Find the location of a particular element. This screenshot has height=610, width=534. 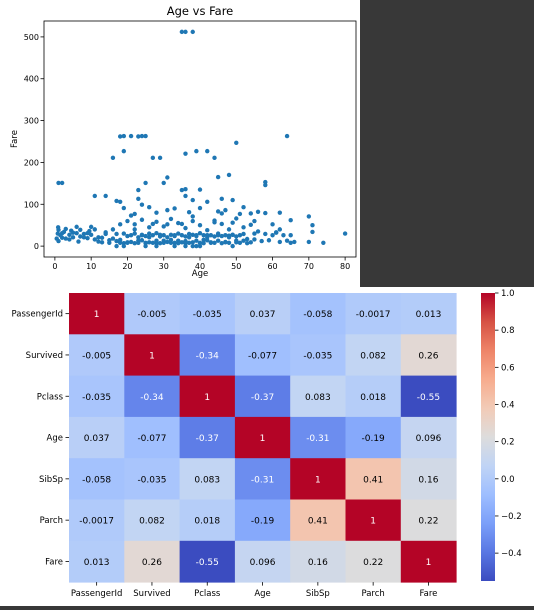

x-axis-ticks: 0 10 20 30 40 50 60 70 80 is located at coordinates (201, 264).